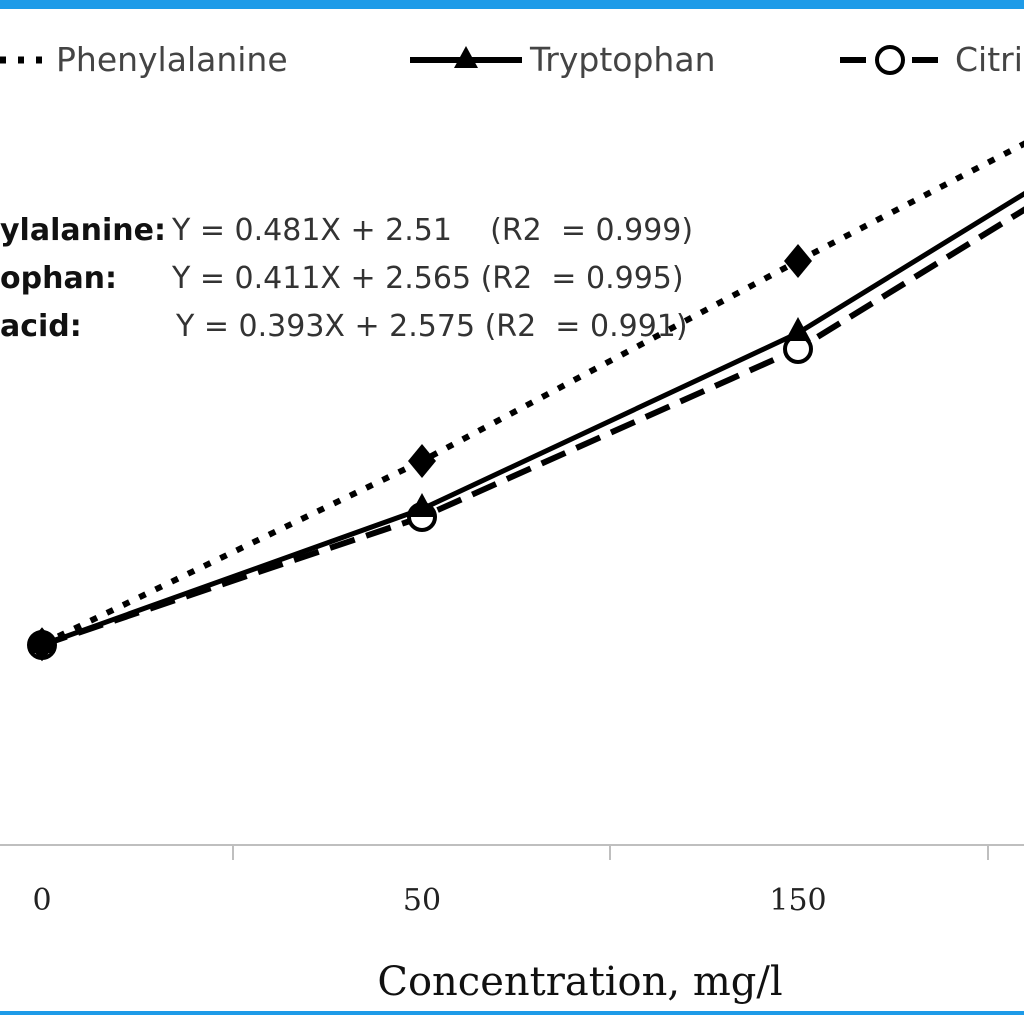 The width and height of the screenshot is (1024, 1024). I want to click on legend-item-tryptophan: Tryptophan, so click(562, 59).